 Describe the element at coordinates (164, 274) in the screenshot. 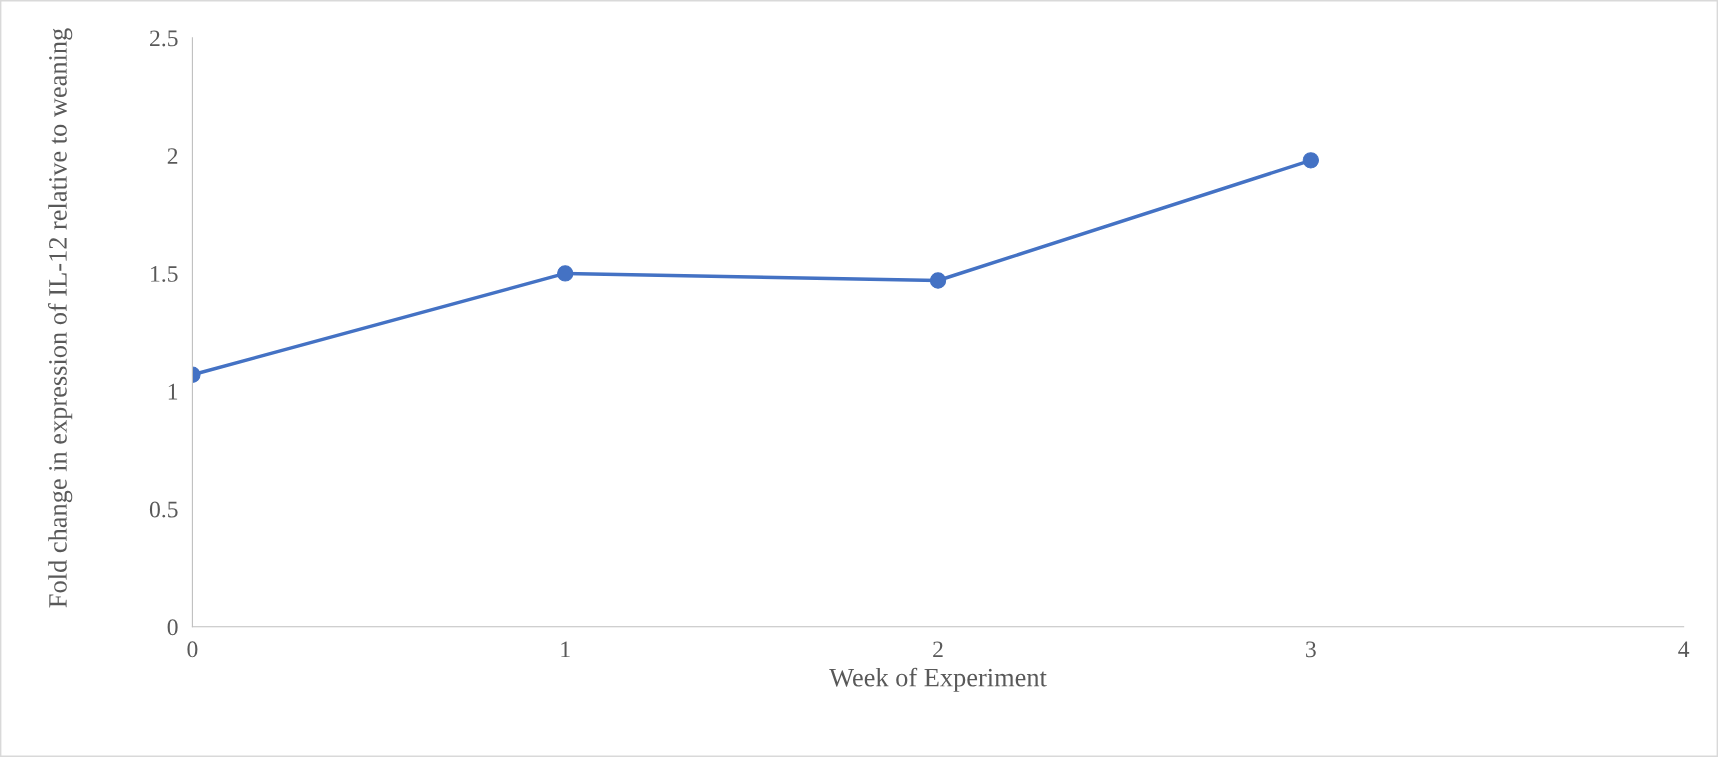

I see `y-tick-label: 1.5` at that location.